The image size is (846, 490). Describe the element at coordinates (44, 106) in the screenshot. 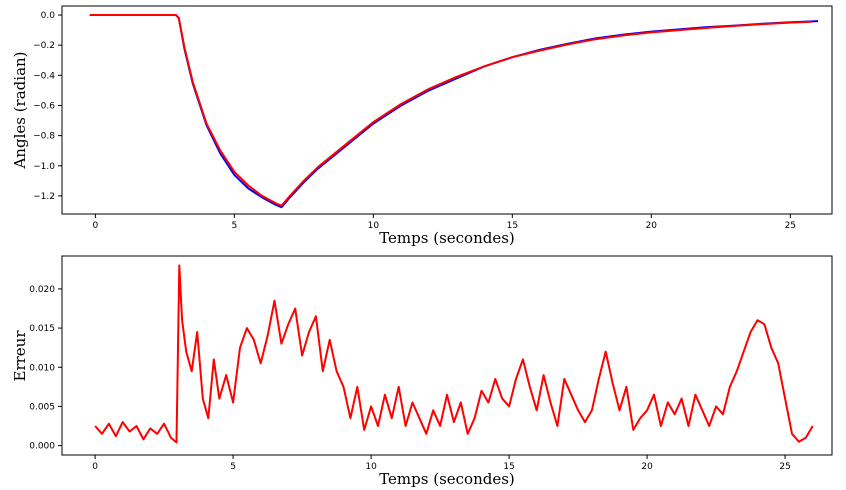

I see `top-y-tick-label: −0.6` at that location.